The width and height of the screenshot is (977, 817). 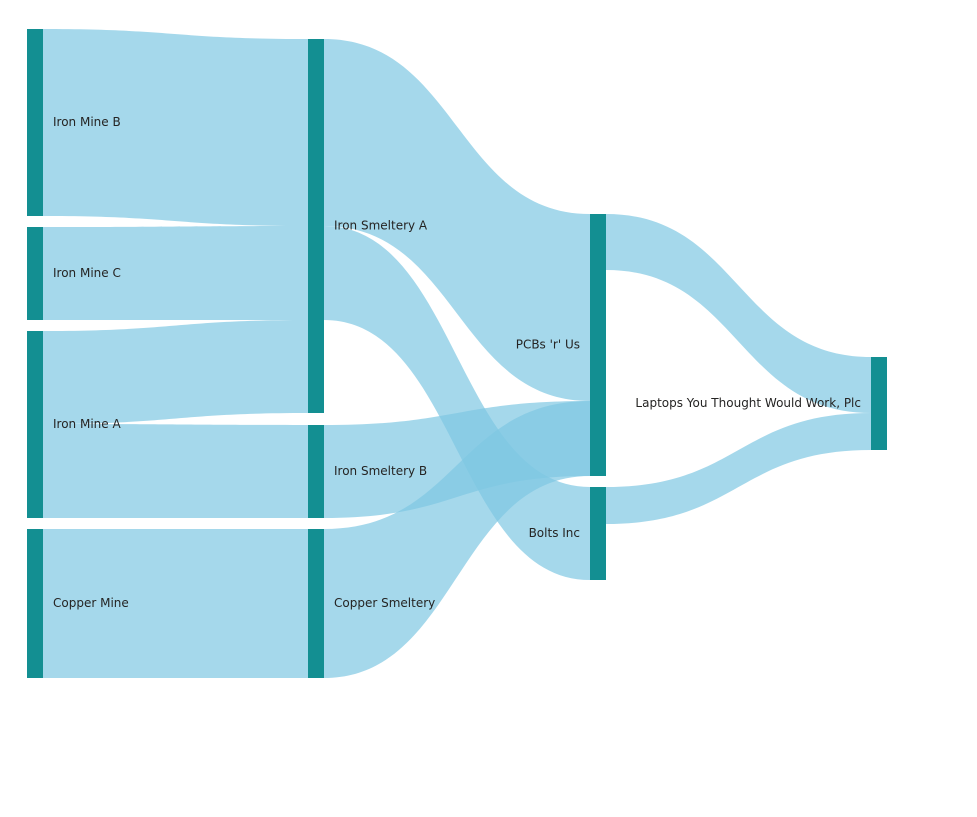 I want to click on node-iron-mine-c, so click(x=35, y=273).